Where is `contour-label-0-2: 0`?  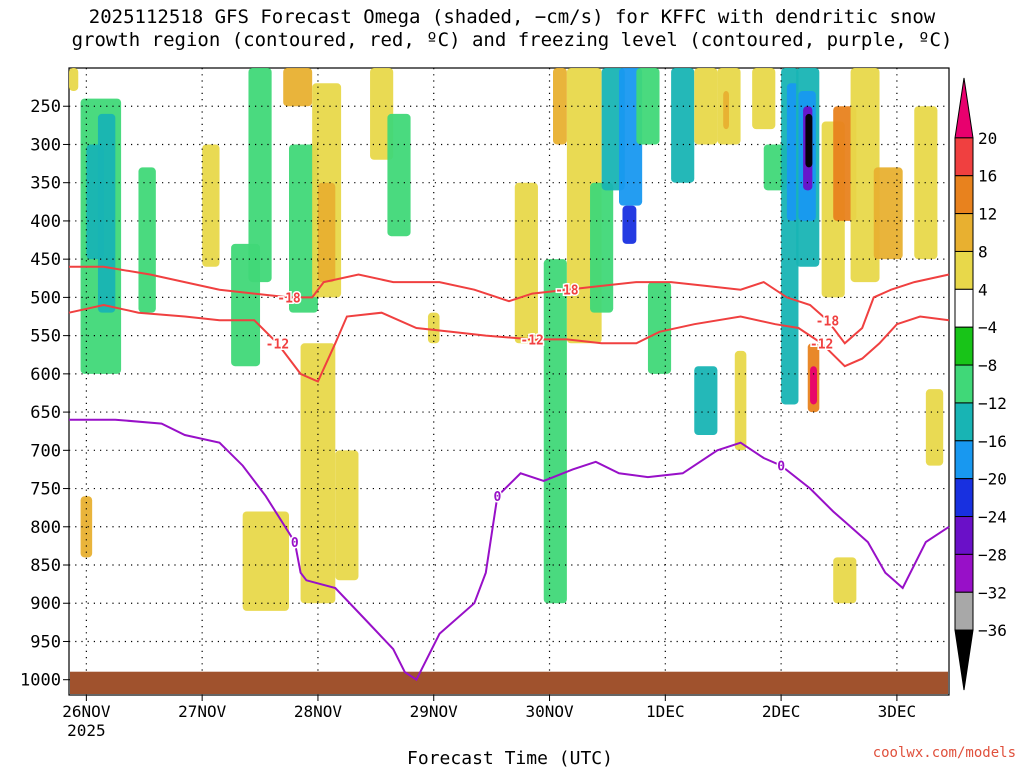 contour-label-0-2: 0 is located at coordinates (781, 467).